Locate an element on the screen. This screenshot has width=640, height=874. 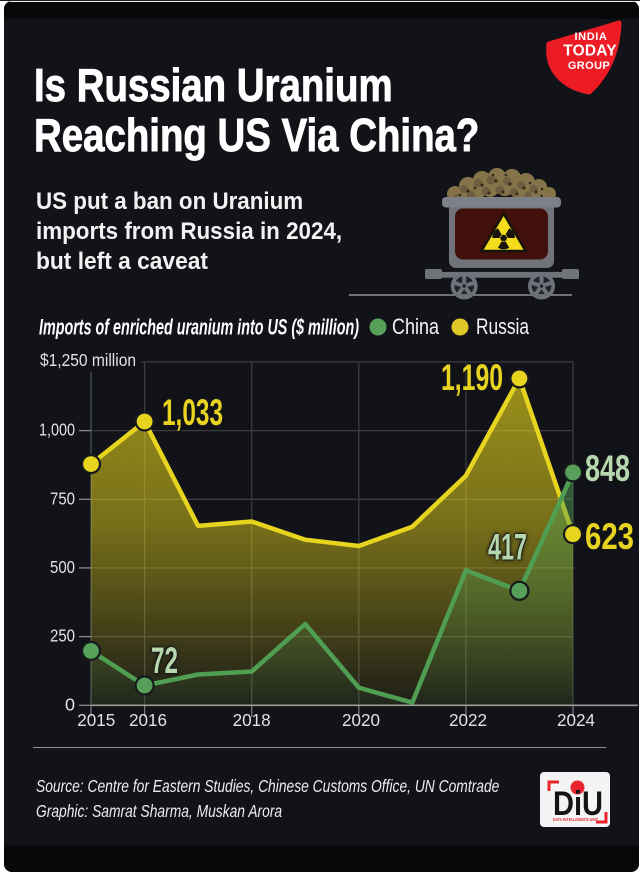
svg-text: DATA INTELLIGENCE UNIT is located at coordinates (575, 819).